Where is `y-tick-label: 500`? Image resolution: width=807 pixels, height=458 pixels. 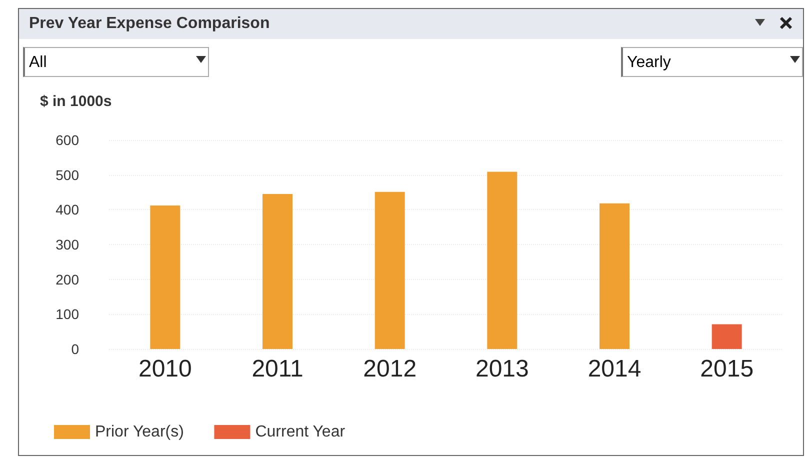 y-tick-label: 500 is located at coordinates (68, 174).